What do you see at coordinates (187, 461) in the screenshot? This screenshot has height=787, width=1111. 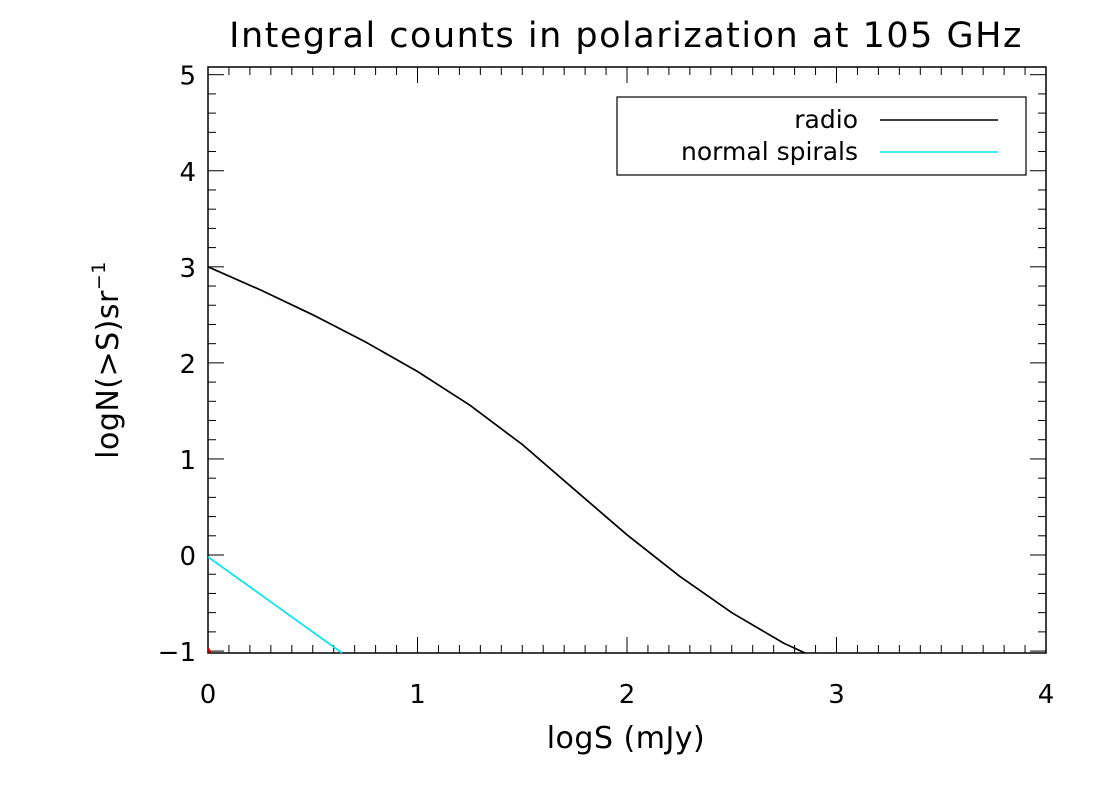 I see `y-tick-label: 1` at bounding box center [187, 461].